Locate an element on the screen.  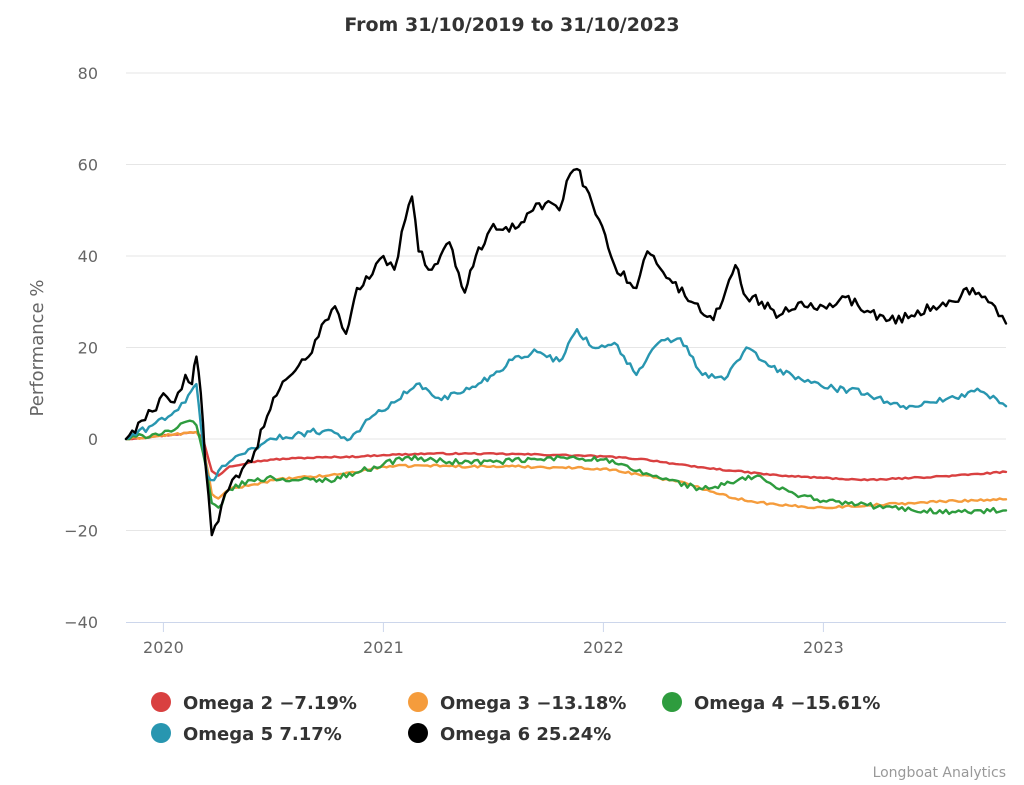
y-tick-label: 80 is located at coordinates (88, 73).